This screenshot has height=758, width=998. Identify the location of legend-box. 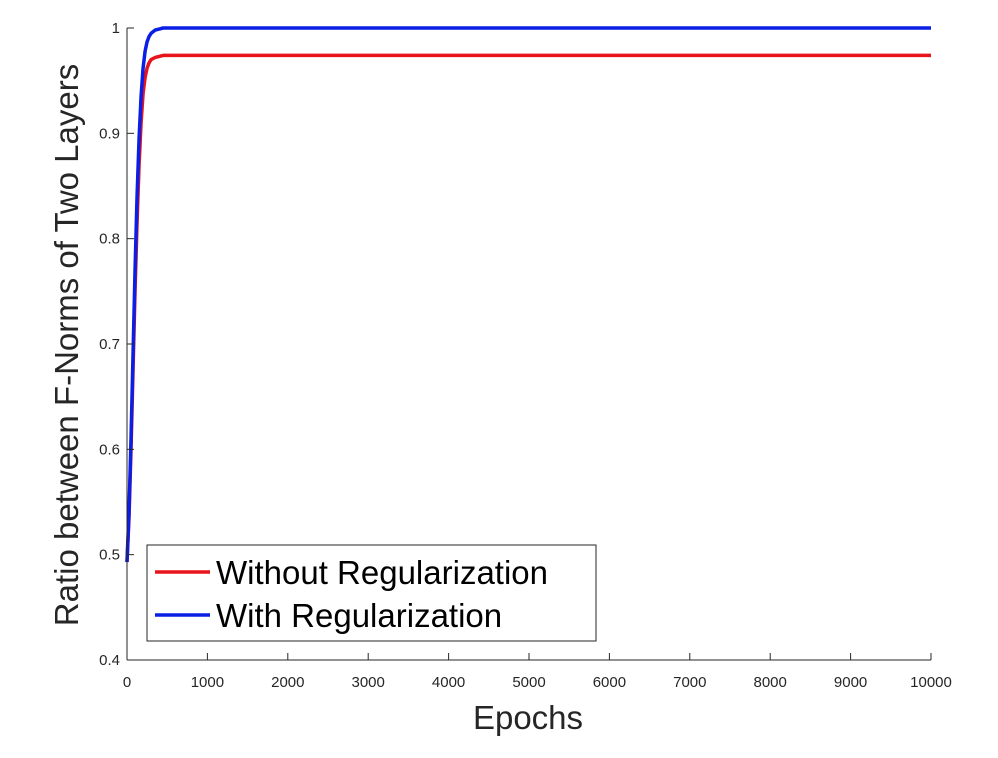
(371, 593).